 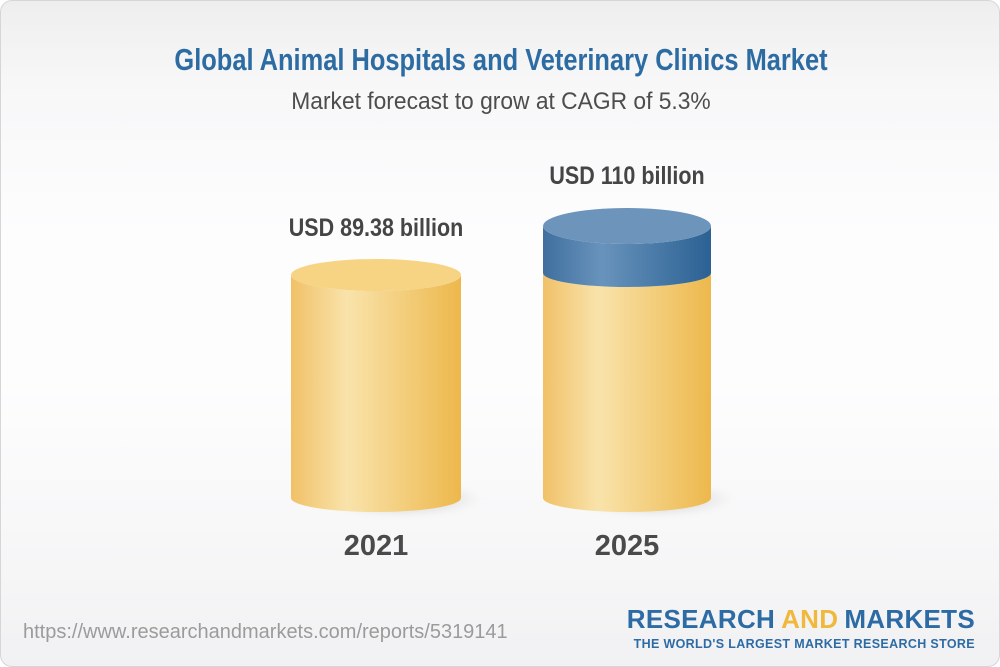 What do you see at coordinates (376, 546) in the screenshot?
I see `category-label-2021: 2021` at bounding box center [376, 546].